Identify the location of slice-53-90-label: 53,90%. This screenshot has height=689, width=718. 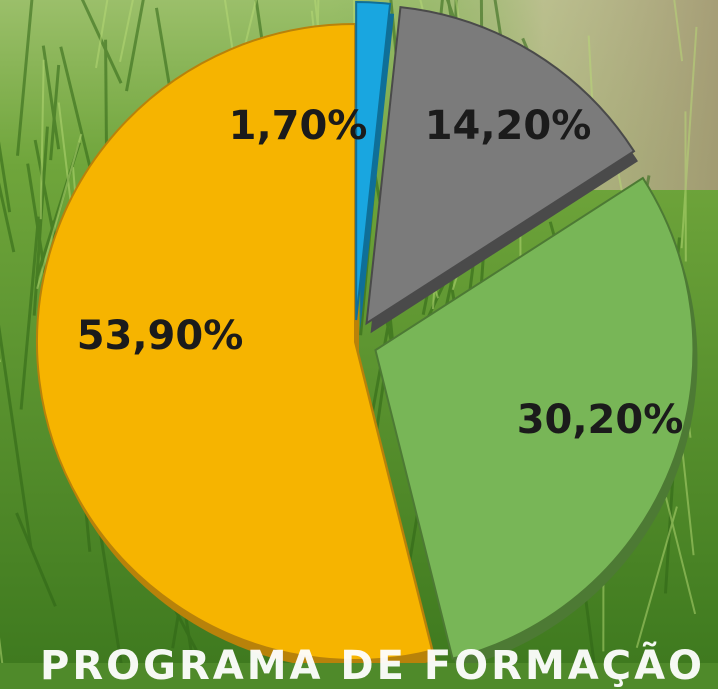
(160, 336).